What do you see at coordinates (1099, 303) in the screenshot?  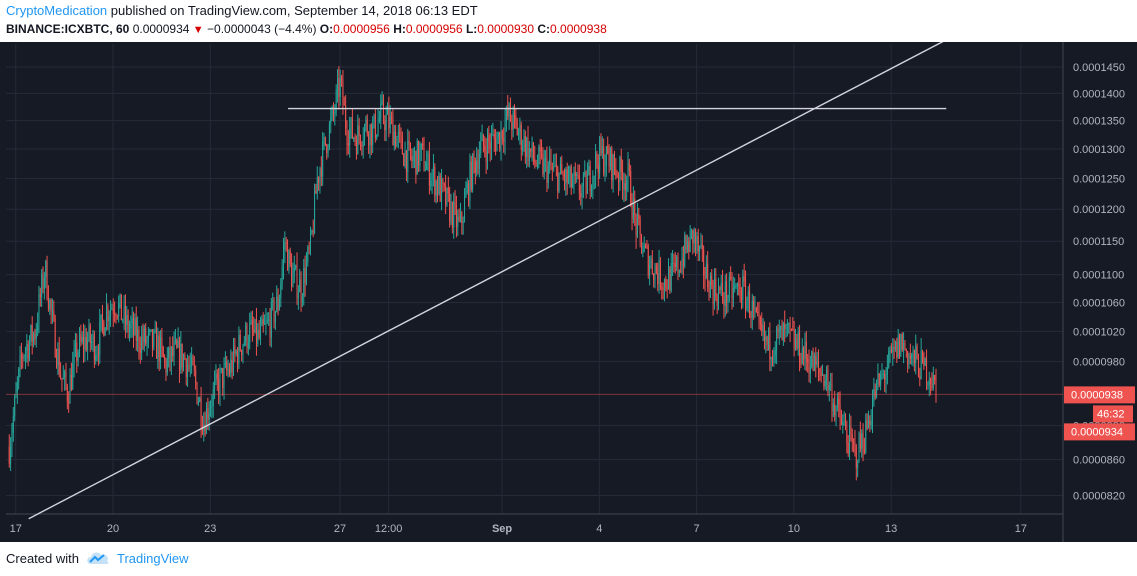 I see `price-tick-label: 0.0001060` at bounding box center [1099, 303].